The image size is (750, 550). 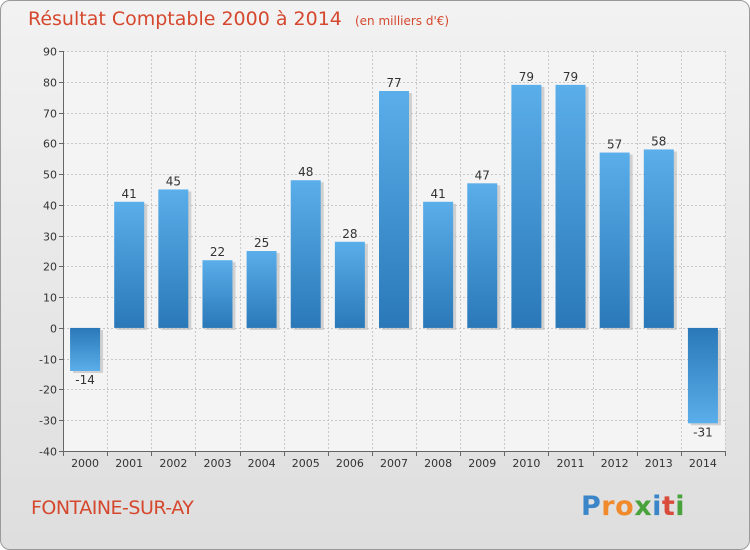 What do you see at coordinates (261, 289) in the screenshot?
I see `bar-2004` at bounding box center [261, 289].